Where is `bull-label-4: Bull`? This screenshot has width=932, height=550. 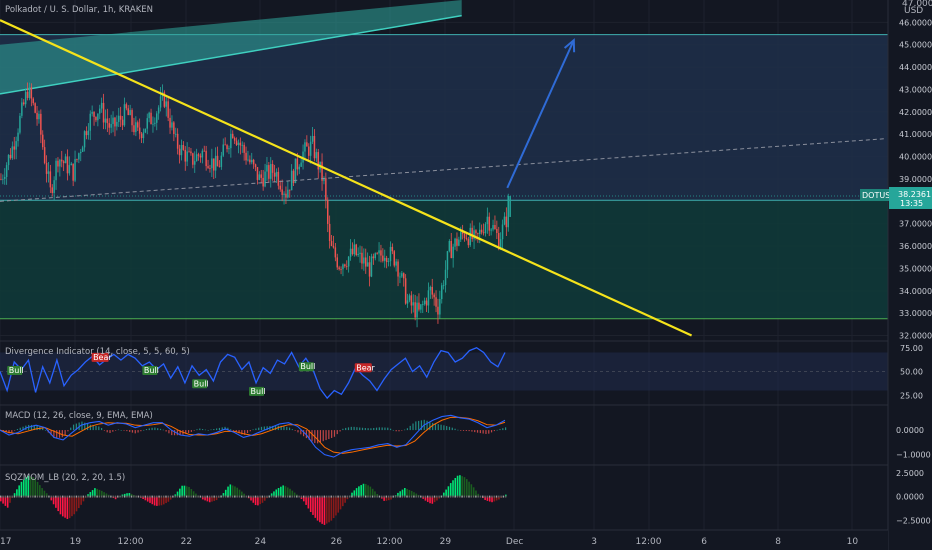 bull-label-4: Bull is located at coordinates (307, 366).